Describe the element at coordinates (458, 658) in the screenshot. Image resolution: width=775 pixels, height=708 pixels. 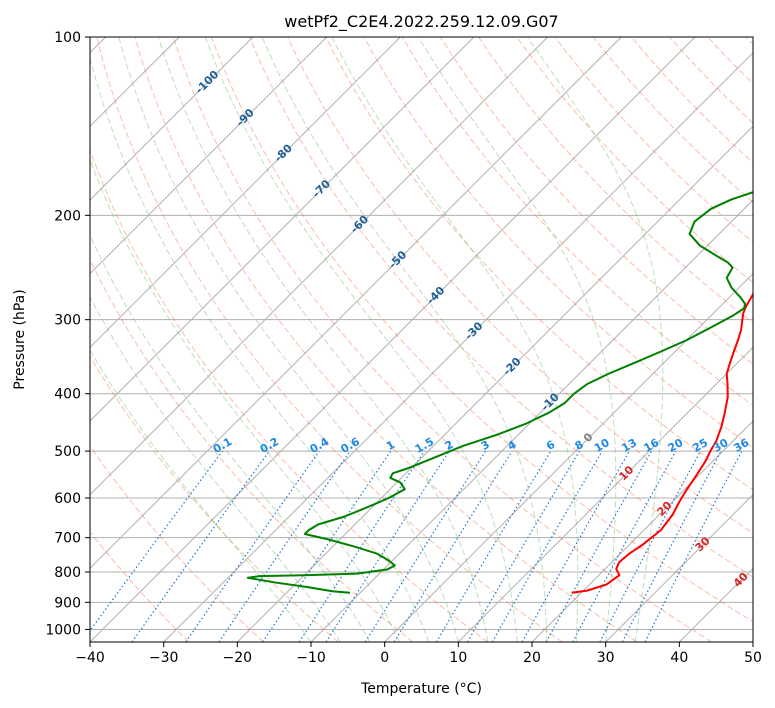
I see `x-tick-label: 10` at that location.